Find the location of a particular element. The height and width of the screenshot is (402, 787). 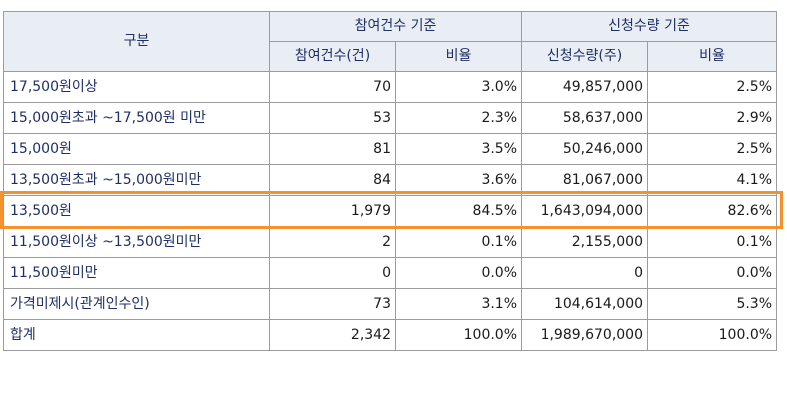

table-row-highlighted: 13,500원 1,979 84.5% 1,643,094,000 82.6% is located at coordinates (390, 211).